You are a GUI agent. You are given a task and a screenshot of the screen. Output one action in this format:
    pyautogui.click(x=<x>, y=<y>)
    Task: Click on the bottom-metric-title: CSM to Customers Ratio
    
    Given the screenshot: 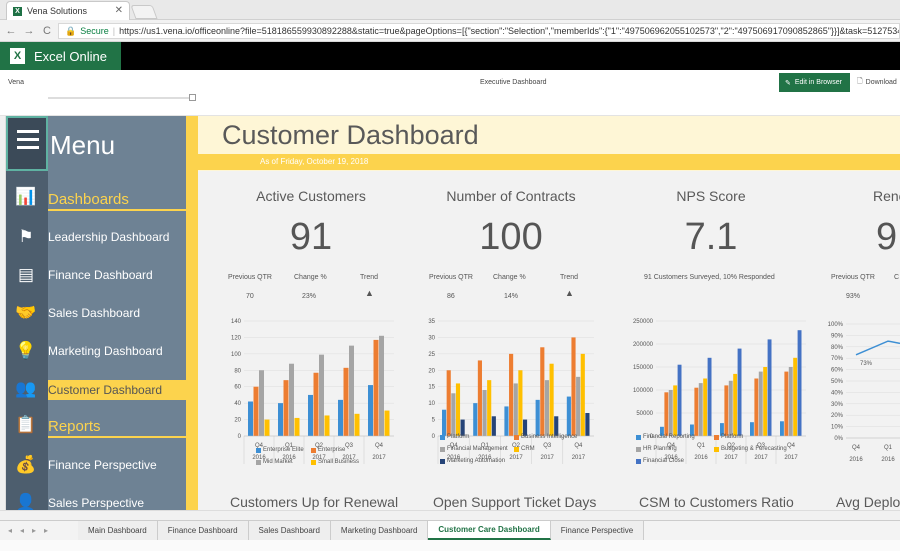 What is the action you would take?
    pyautogui.click(x=716, y=502)
    